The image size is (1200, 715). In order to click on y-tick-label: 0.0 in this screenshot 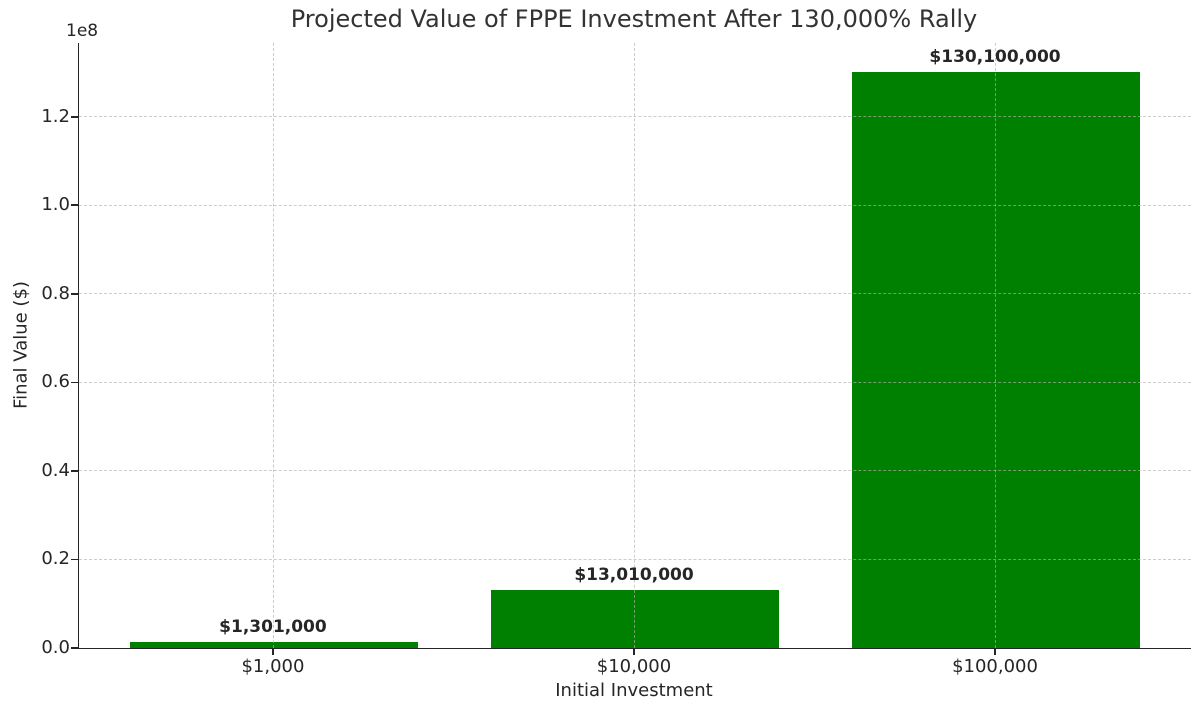, I will do `click(55, 647)`.